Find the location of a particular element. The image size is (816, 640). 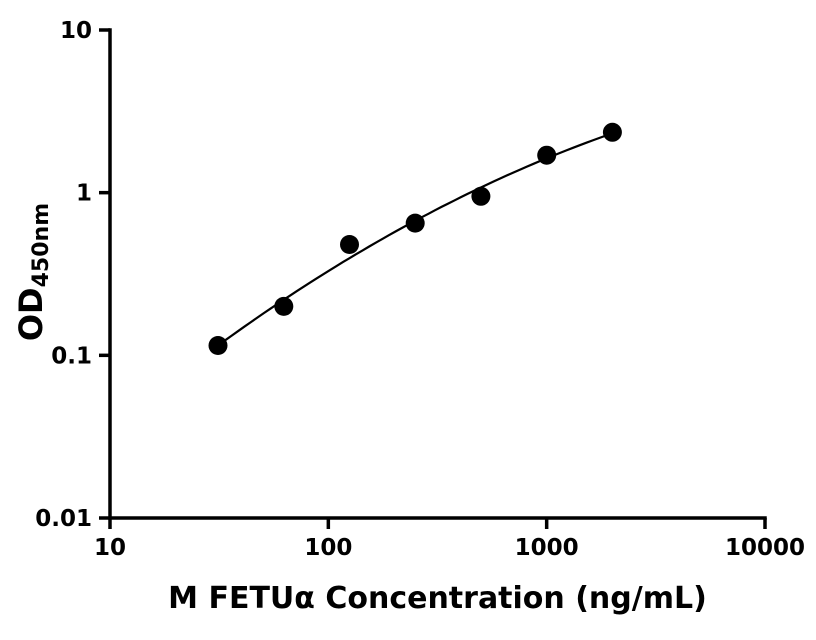

x-tick-label: 10000 is located at coordinates (765, 548).